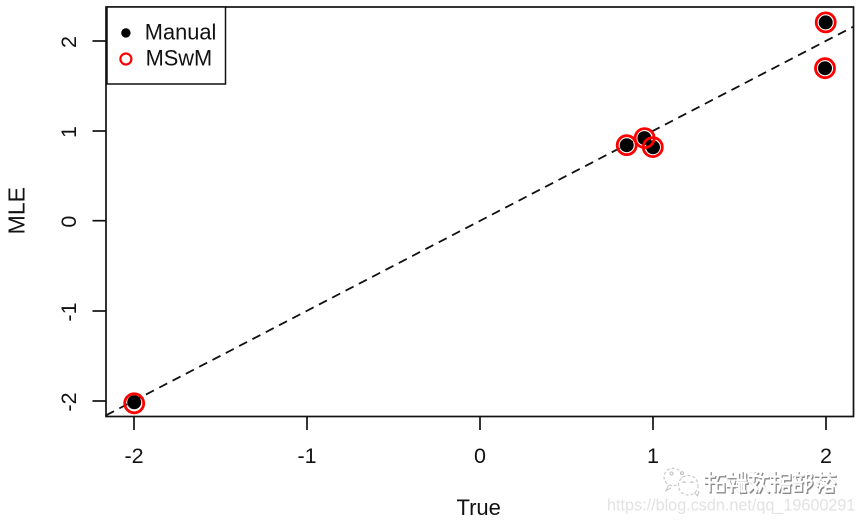 This screenshot has height=521, width=859. Describe the element at coordinates (731, 506) in the screenshot. I see `svg-text:https://blog.csdn.net/qq_19600: https://blog.csdn.net/qq_19600291` at that location.